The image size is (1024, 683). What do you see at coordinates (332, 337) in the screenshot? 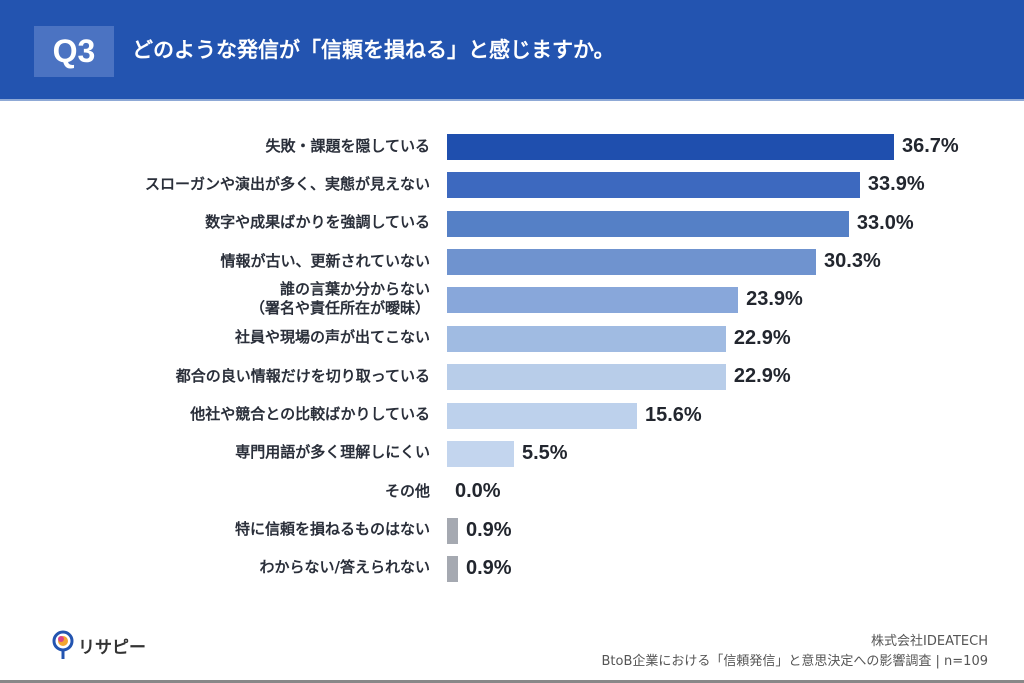
I see `category-label: 社員や現場の声が出てこない` at bounding box center [332, 337].